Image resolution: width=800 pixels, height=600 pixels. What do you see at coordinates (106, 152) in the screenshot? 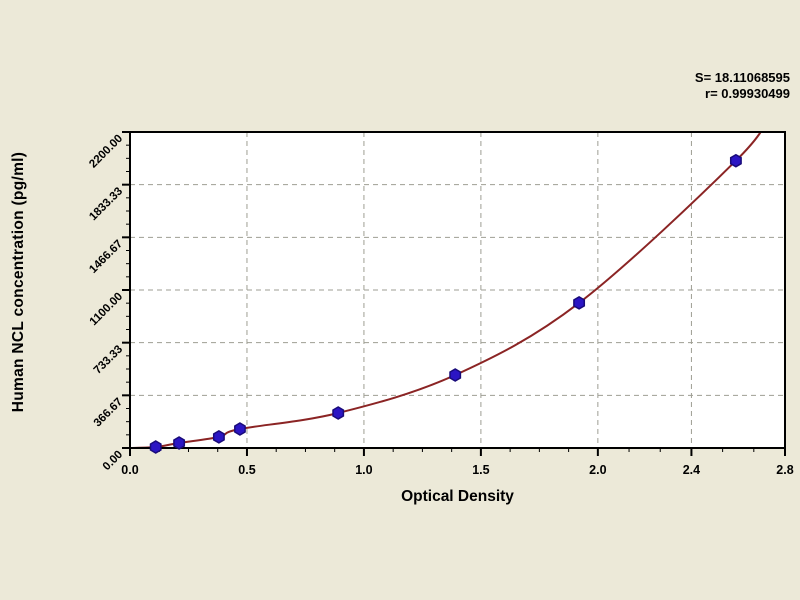
I see `y-tick-label: 2200.00` at bounding box center [106, 152].